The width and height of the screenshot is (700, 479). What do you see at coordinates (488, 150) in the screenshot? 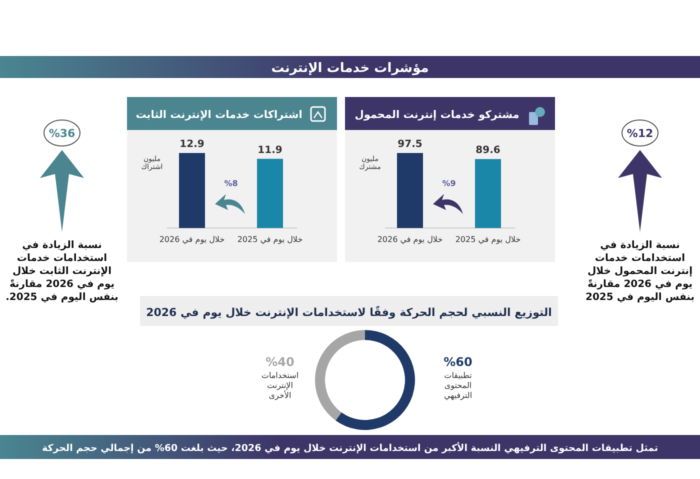
I see `data-label: 89.6` at bounding box center [488, 150].